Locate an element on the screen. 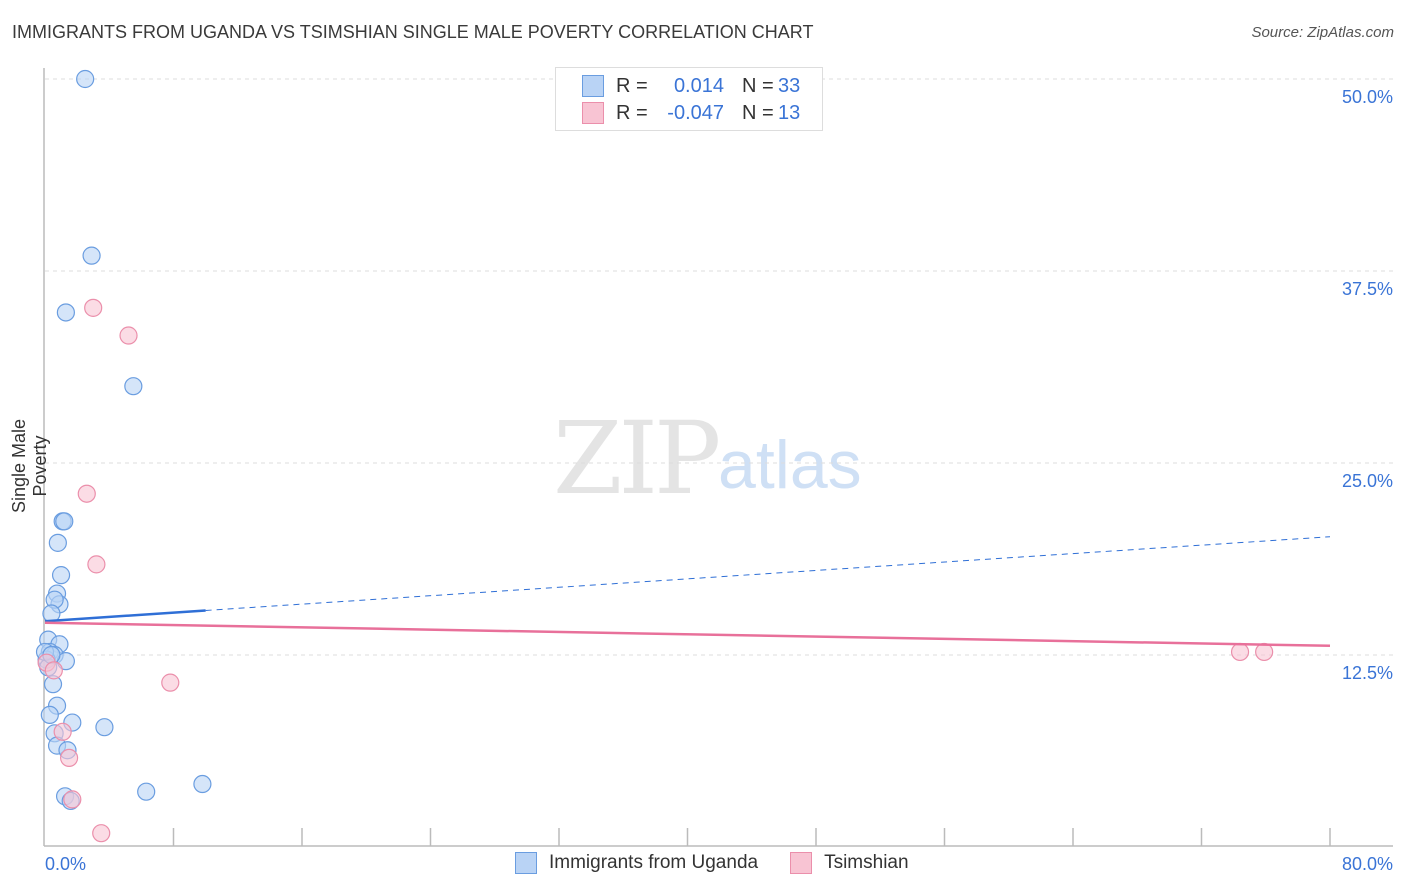  x-tick-label: 80.0% is located at coordinates (1367, 864).